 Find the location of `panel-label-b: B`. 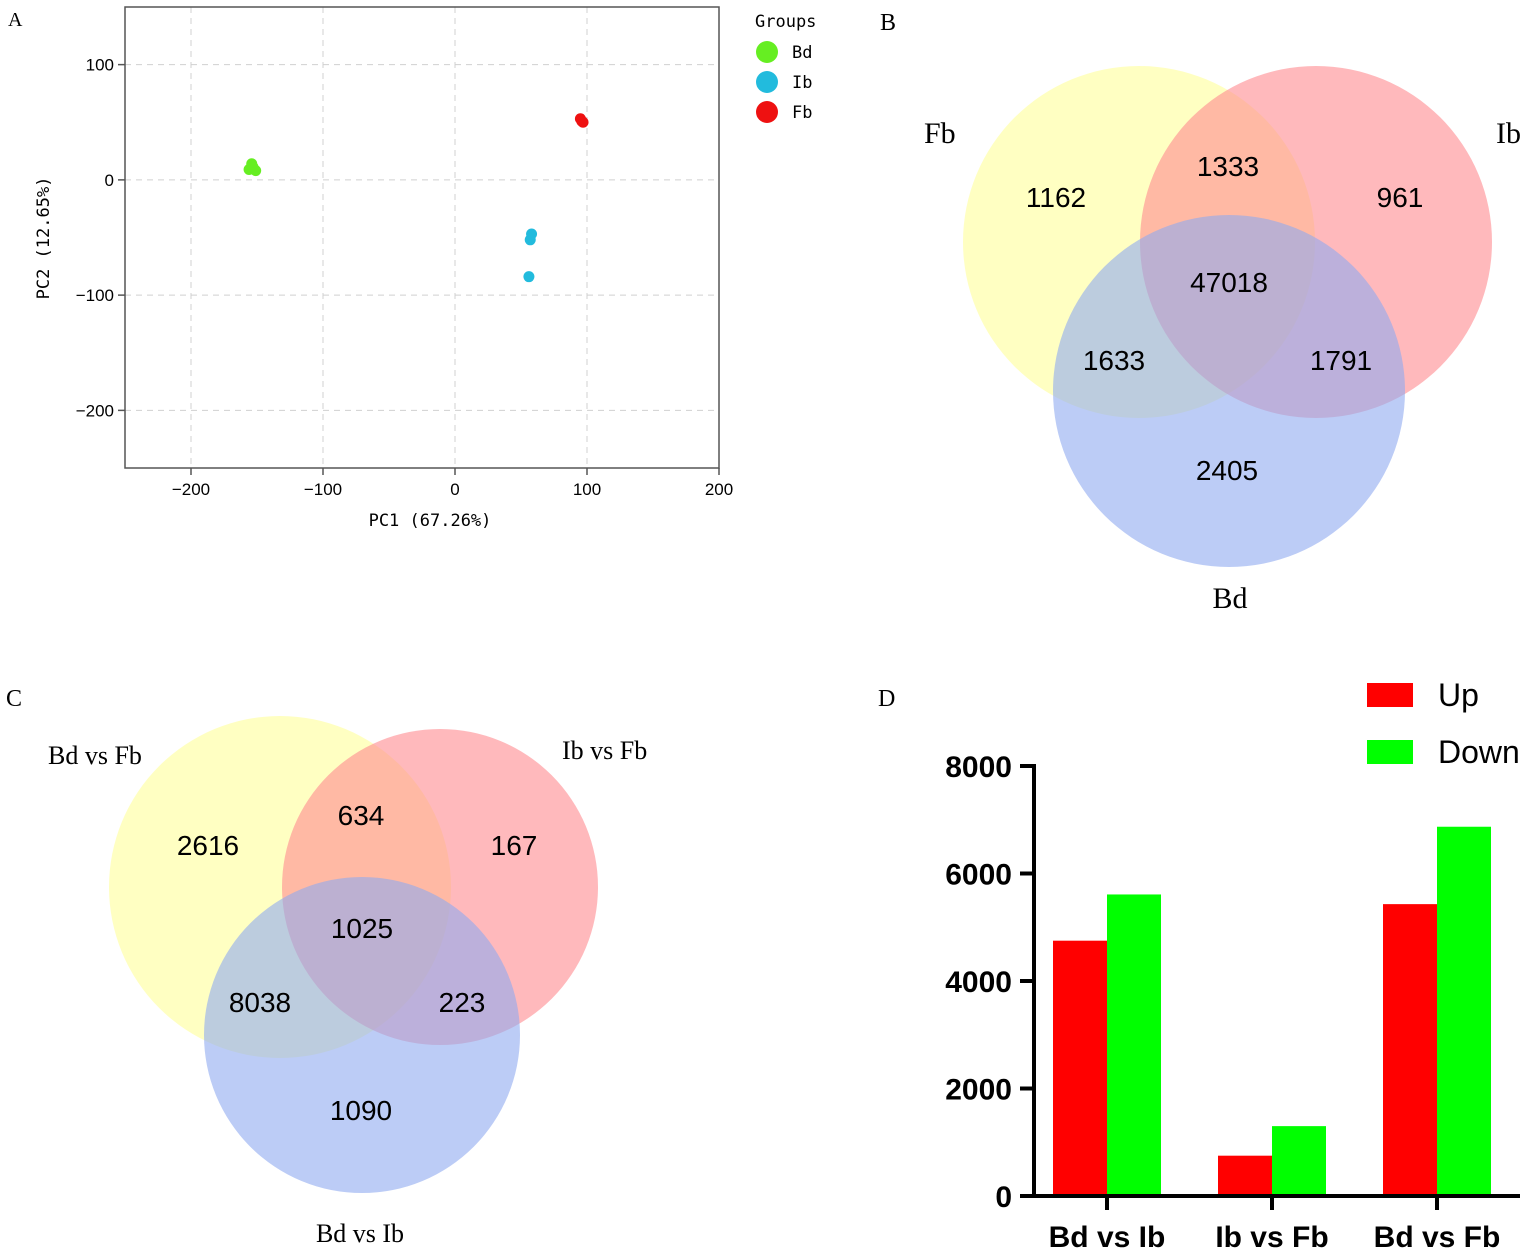

panel-label-b: B is located at coordinates (888, 23).